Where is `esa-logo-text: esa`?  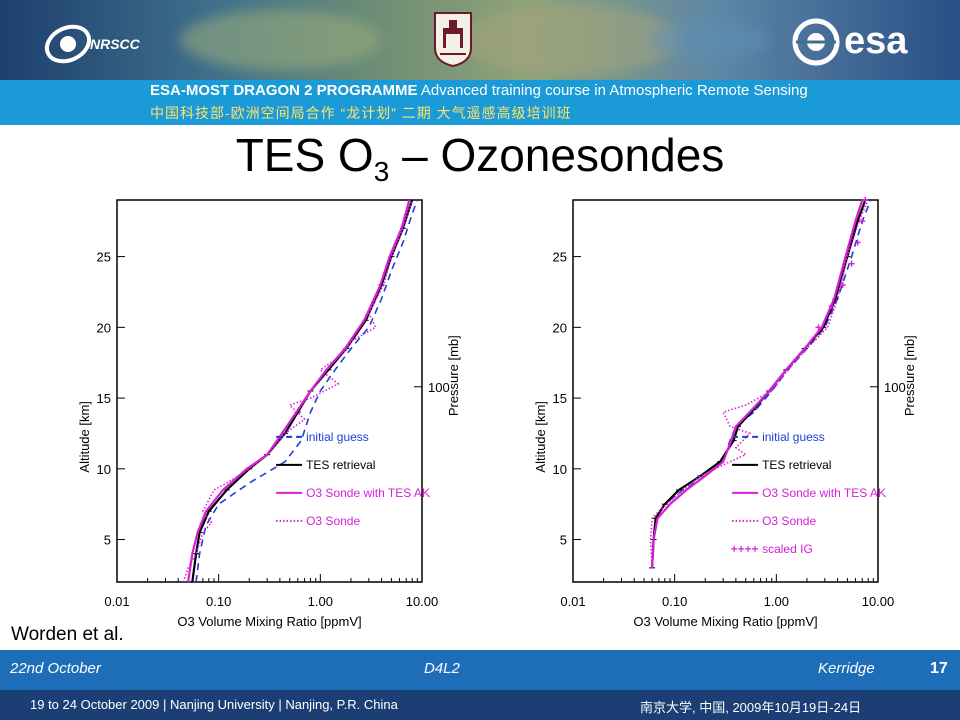
esa-logo-text: esa is located at coordinates (876, 41).